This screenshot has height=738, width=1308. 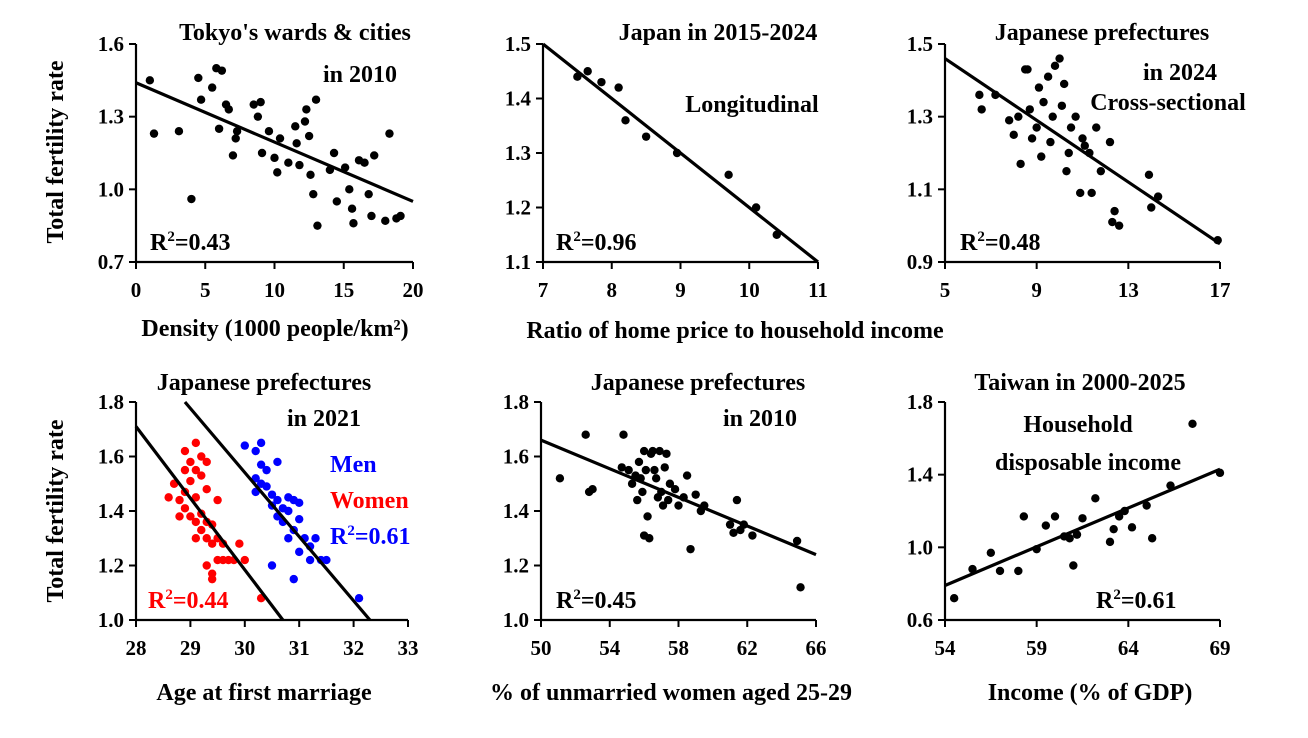 I want to click on chart-title: Japan in 2015-2024, so click(x=718, y=33).